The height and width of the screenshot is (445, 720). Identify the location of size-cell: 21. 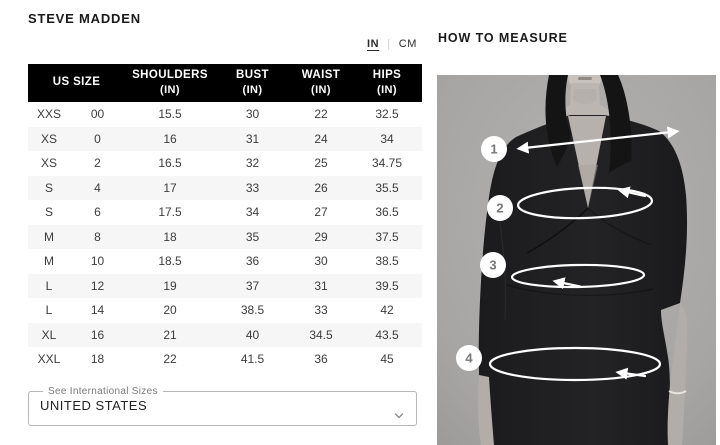
(170, 334).